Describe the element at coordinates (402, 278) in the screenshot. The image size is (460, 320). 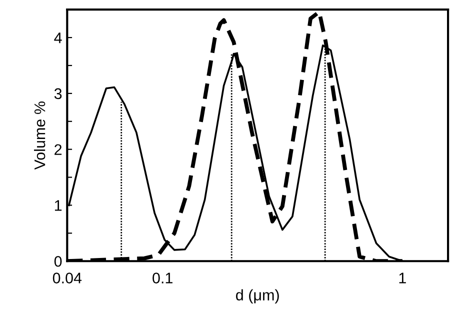
I see `x-tick-label: 1` at that location.